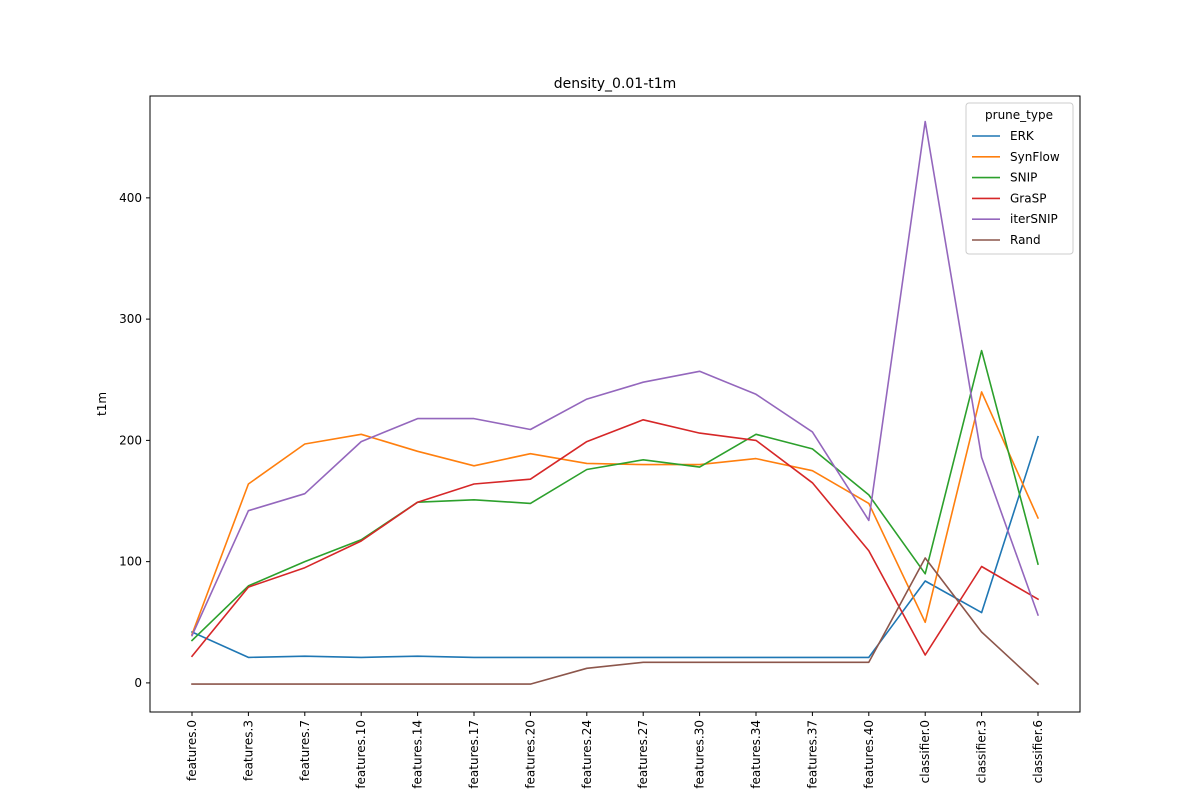 This screenshot has width=1200, height=800. Describe the element at coordinates (530, 754) in the screenshot. I see `x-tick-label: features.20` at that location.